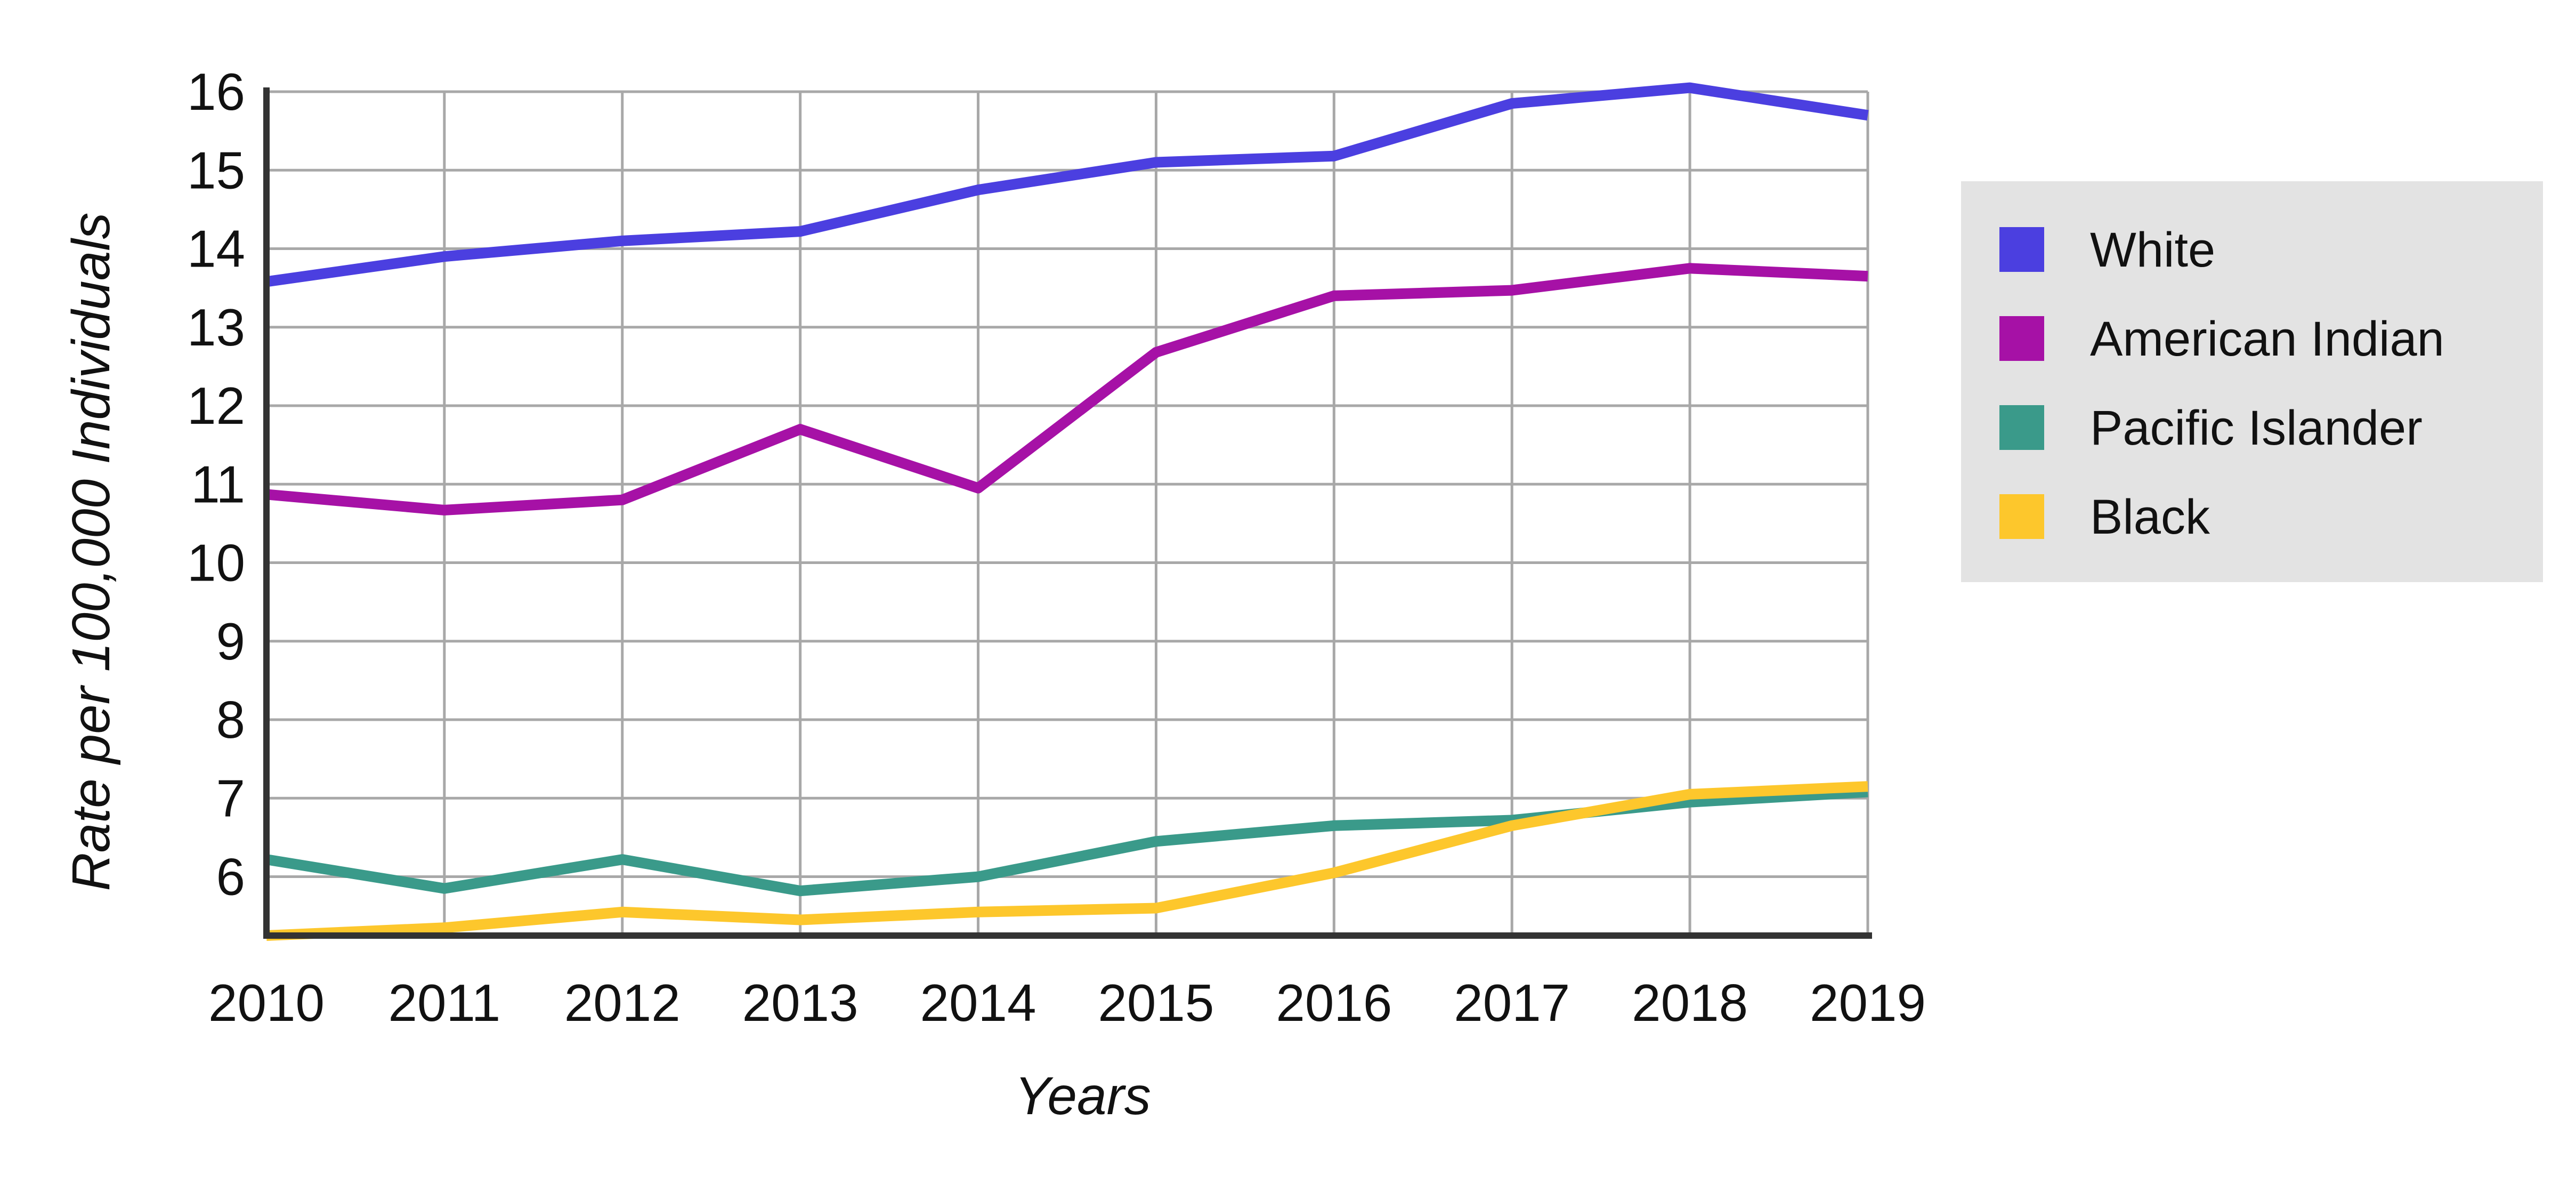 The height and width of the screenshot is (1200, 2576). What do you see at coordinates (230, 877) in the screenshot?
I see `y-tick-label: 6` at bounding box center [230, 877].